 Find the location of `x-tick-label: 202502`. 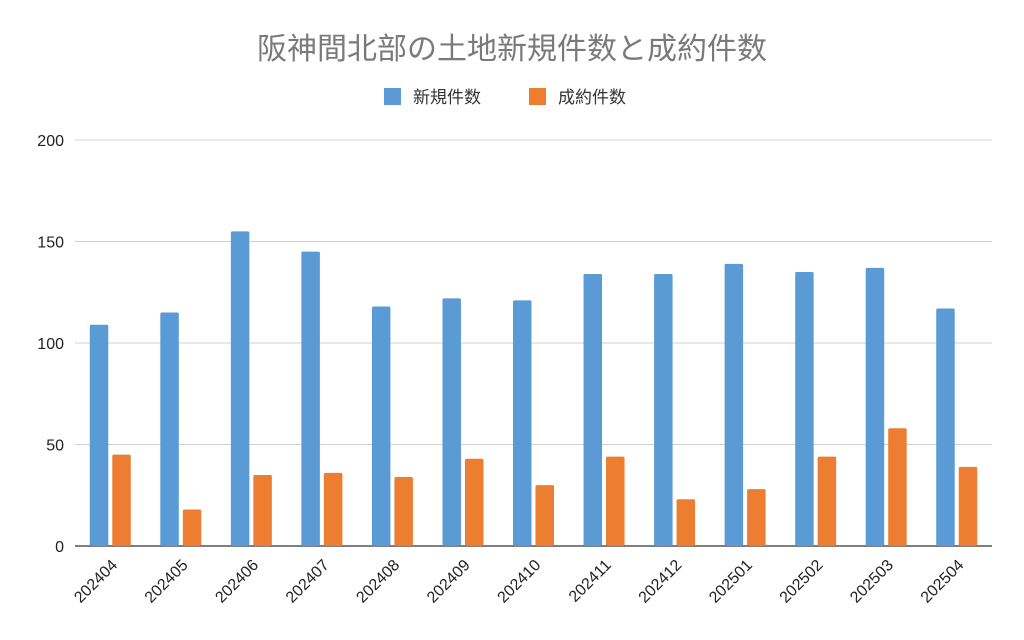

x-tick-label: 202502 is located at coordinates (802, 582).